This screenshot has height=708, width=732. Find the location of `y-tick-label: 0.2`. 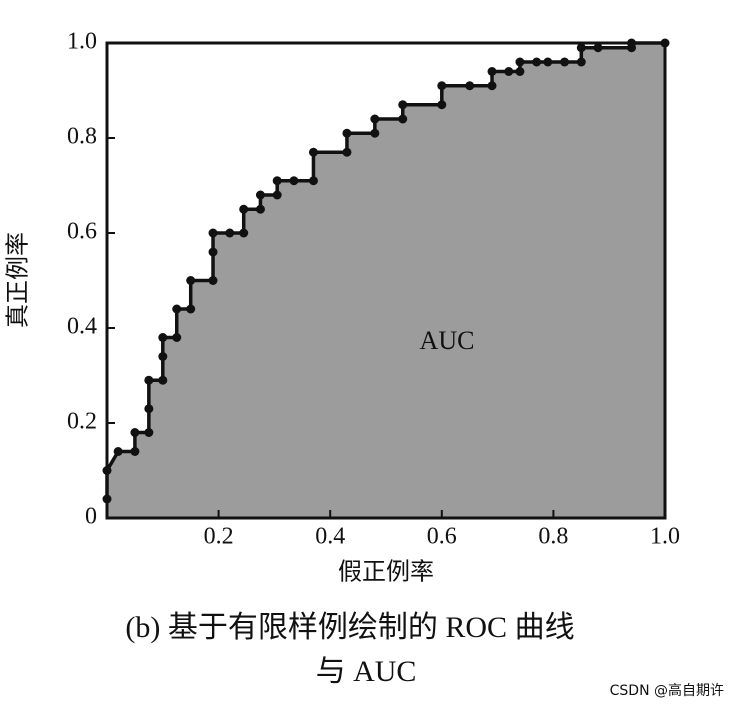

y-tick-label: 0.2 is located at coordinates (82, 422).